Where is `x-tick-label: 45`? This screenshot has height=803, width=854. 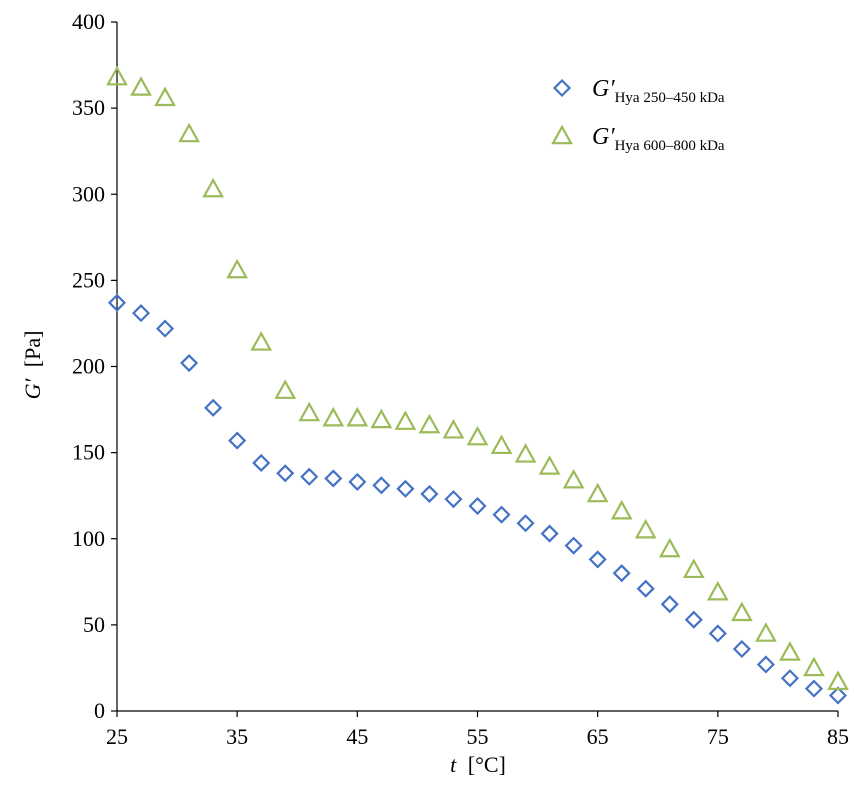 x-tick-label: 45 is located at coordinates (357, 736).